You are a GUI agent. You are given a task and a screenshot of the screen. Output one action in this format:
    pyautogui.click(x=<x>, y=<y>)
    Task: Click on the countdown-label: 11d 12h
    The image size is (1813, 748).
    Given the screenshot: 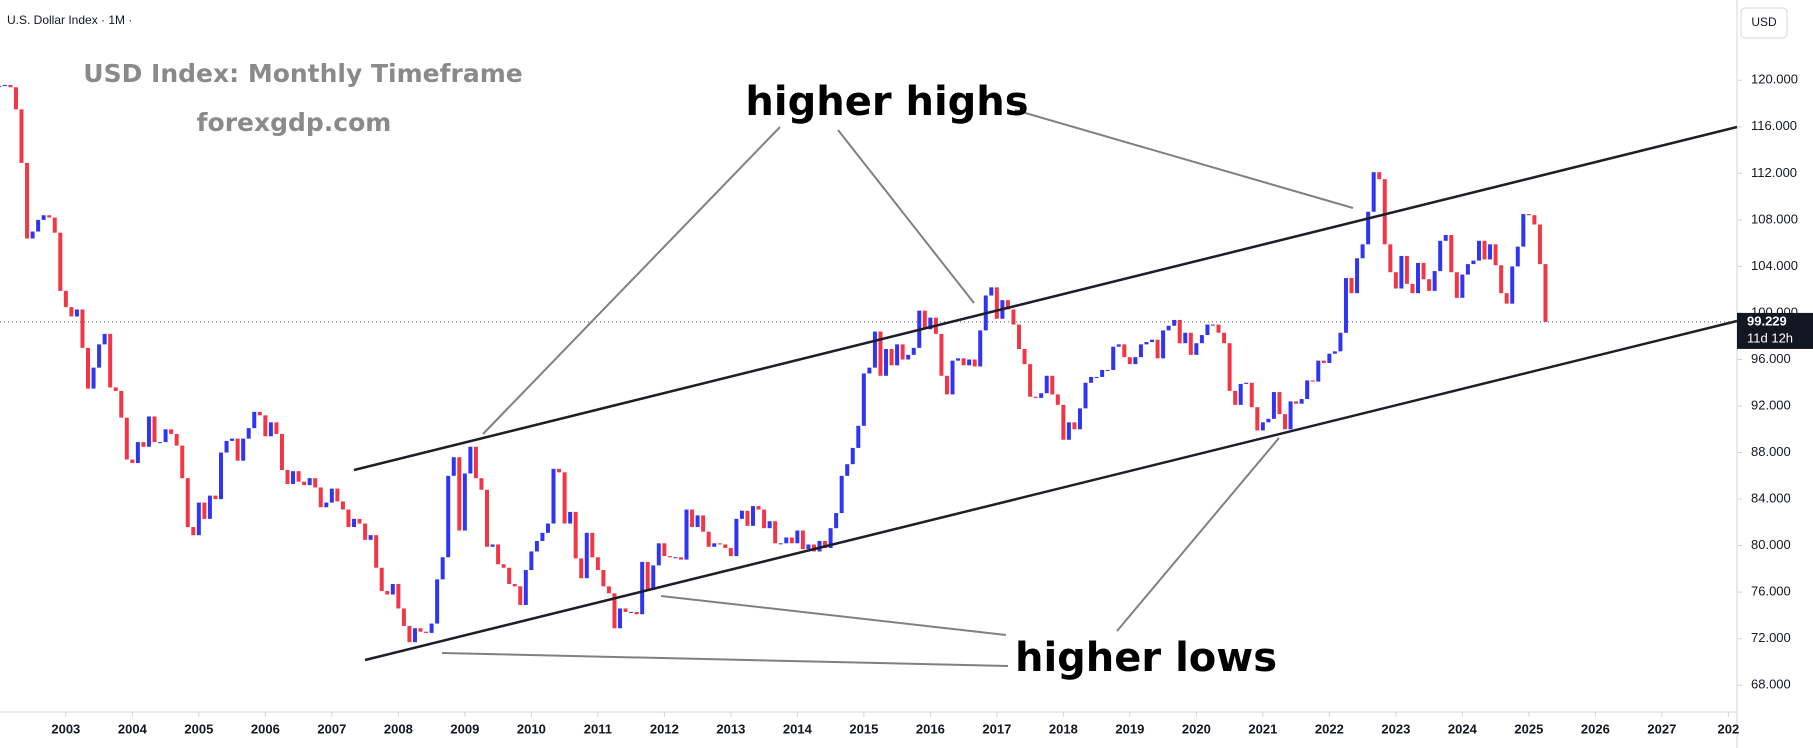 What is the action you would take?
    pyautogui.click(x=1770, y=337)
    